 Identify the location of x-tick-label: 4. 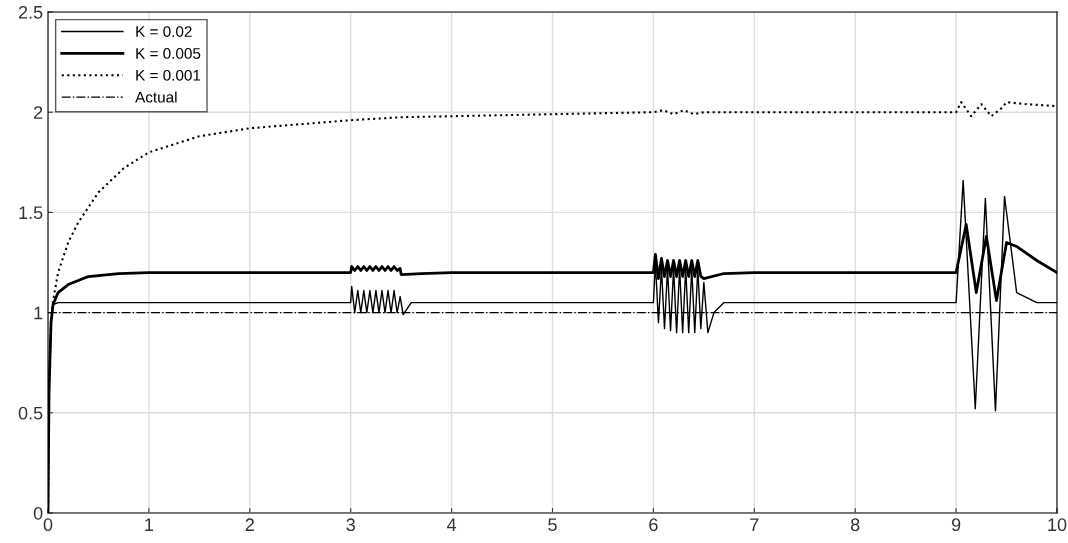
(451, 524).